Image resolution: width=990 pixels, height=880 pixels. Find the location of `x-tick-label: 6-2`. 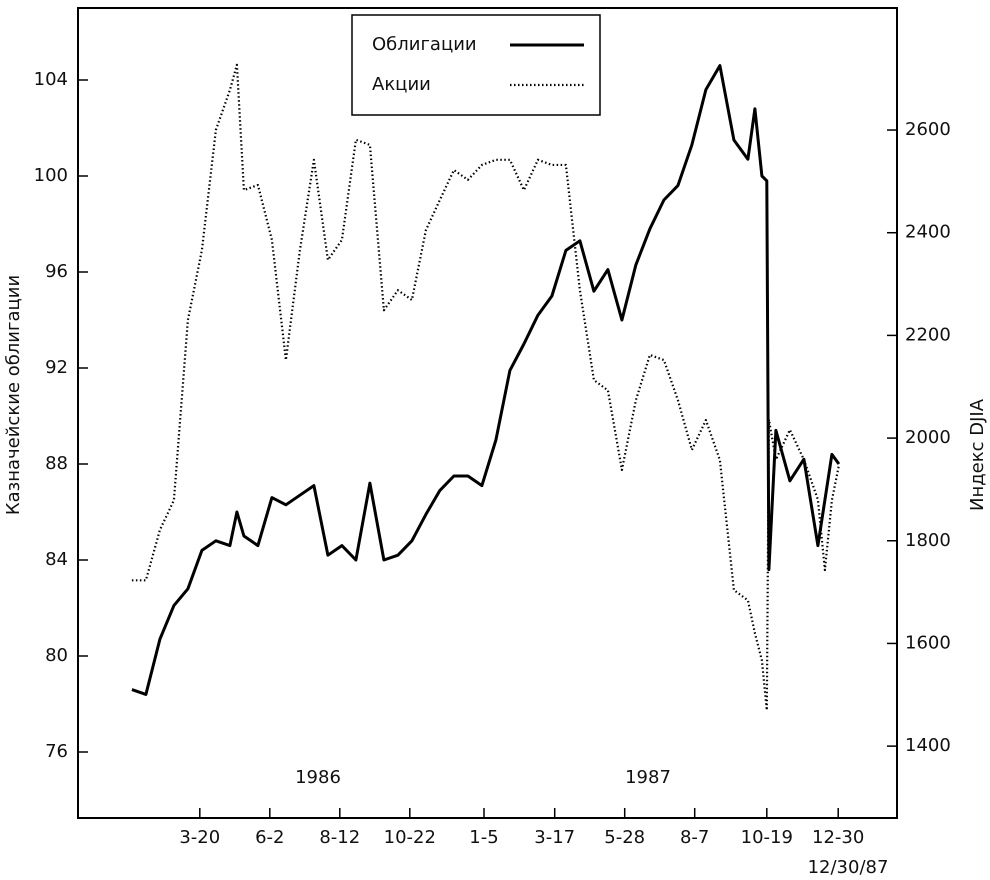

x-tick-label: 6-2 is located at coordinates (269, 837).